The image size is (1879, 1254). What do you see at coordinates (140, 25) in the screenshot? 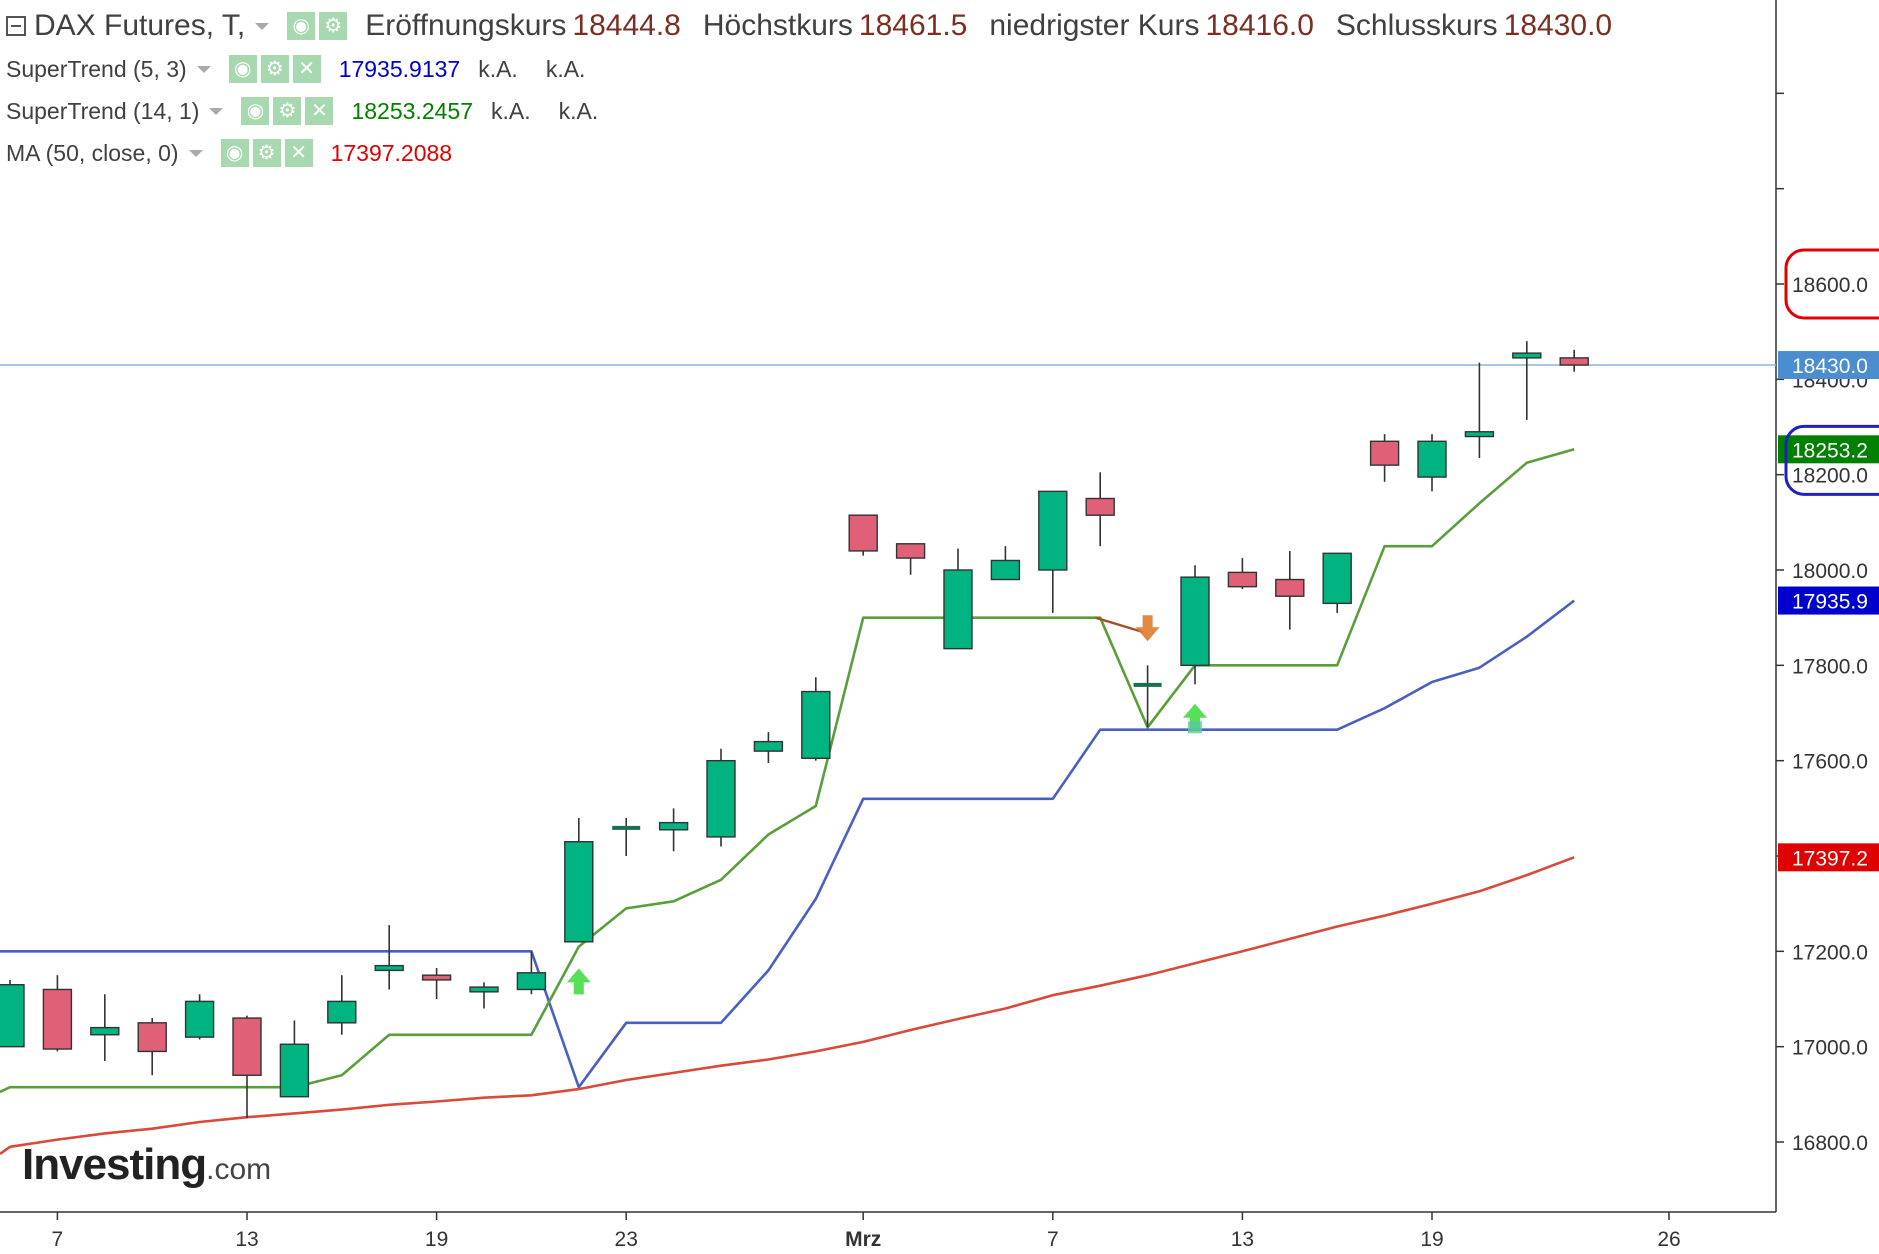
I see `symbol-title: DAX Futures, T,` at bounding box center [140, 25].